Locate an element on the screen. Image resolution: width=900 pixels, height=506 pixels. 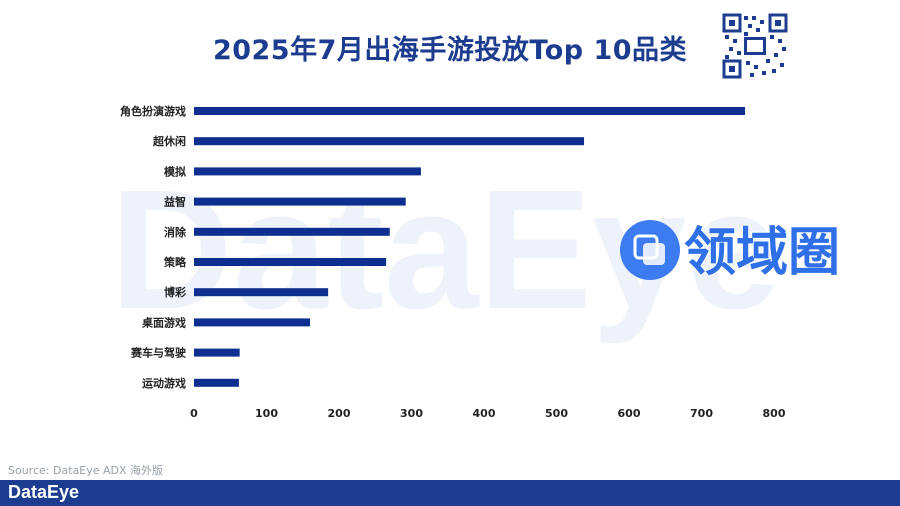
x-tick-label: 300 is located at coordinates (411, 413).